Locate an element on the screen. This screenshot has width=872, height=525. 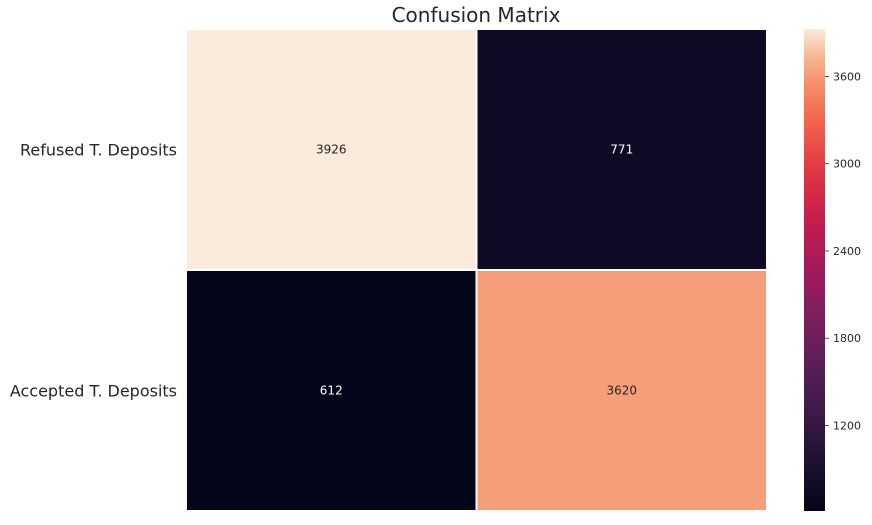
colorbar-tick-label-2: 2400 is located at coordinates (847, 251).